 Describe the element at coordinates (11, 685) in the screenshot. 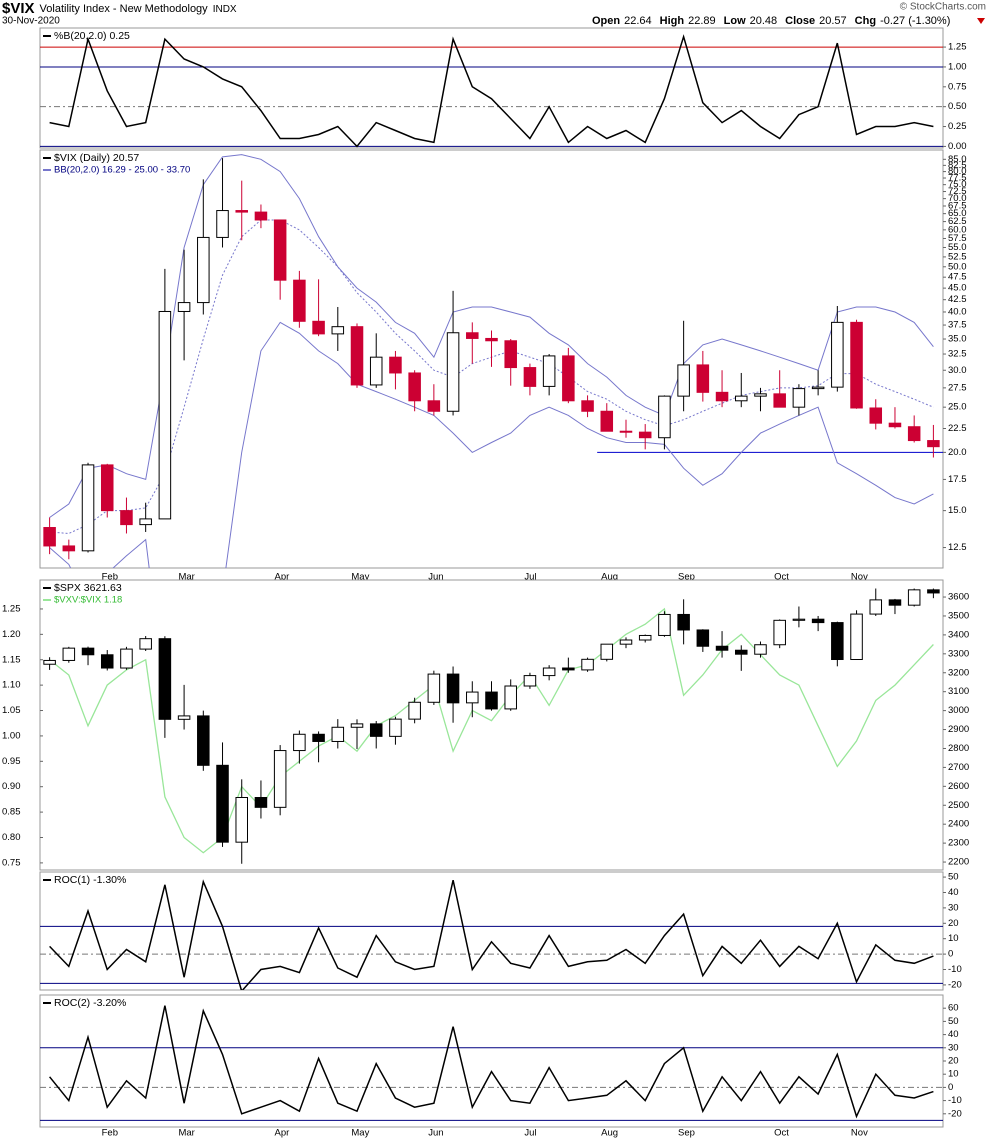

I see `y2-tick-label: 1.10` at that location.